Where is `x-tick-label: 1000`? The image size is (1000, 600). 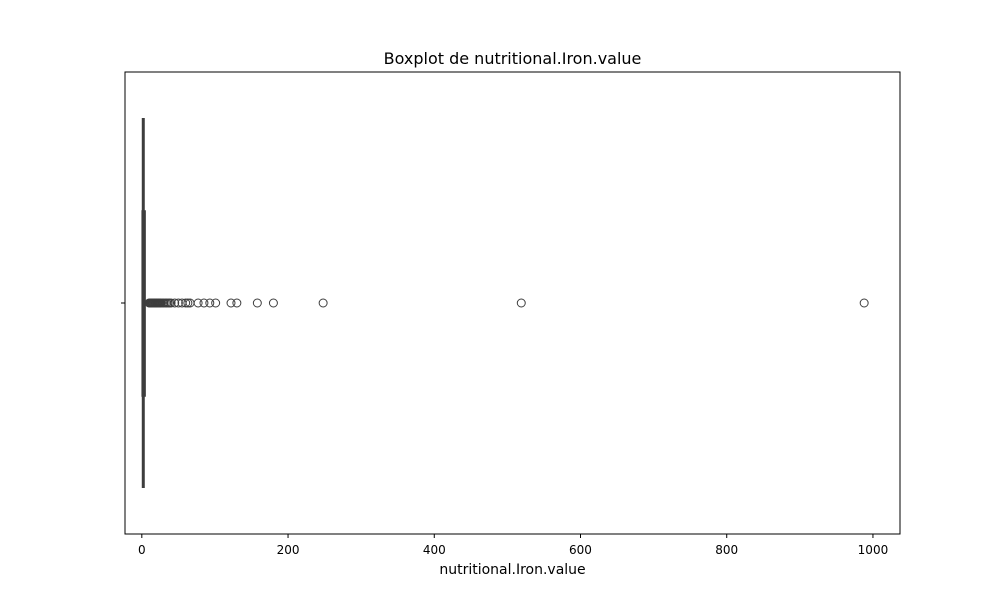 x-tick-label: 1000 is located at coordinates (873, 550).